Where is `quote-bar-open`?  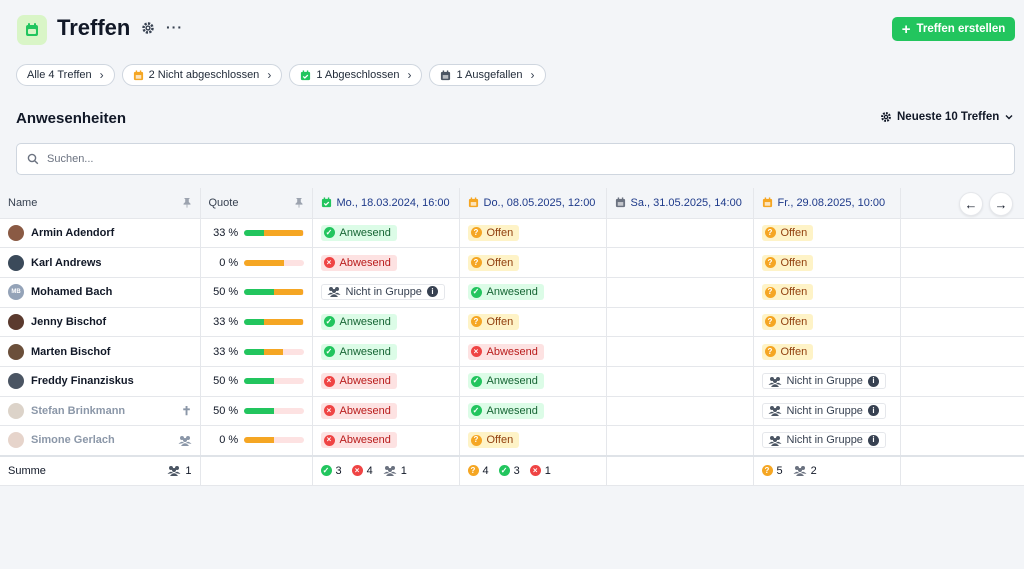 quote-bar-open is located at coordinates (273, 351).